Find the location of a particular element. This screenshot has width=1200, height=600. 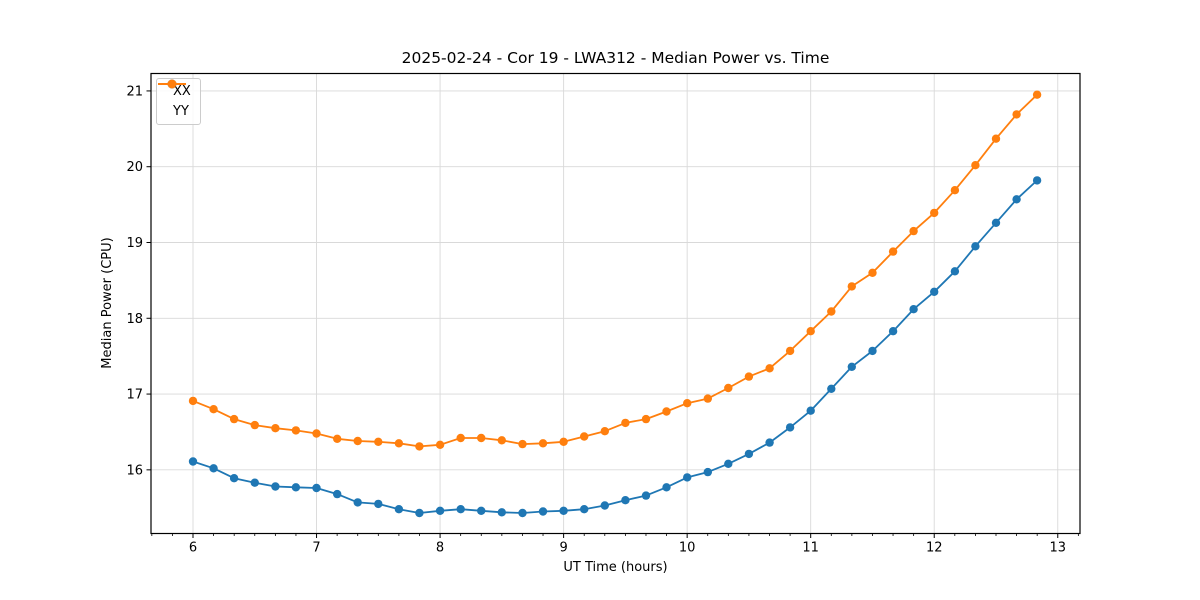

x-tick-label: 12 is located at coordinates (934, 548).